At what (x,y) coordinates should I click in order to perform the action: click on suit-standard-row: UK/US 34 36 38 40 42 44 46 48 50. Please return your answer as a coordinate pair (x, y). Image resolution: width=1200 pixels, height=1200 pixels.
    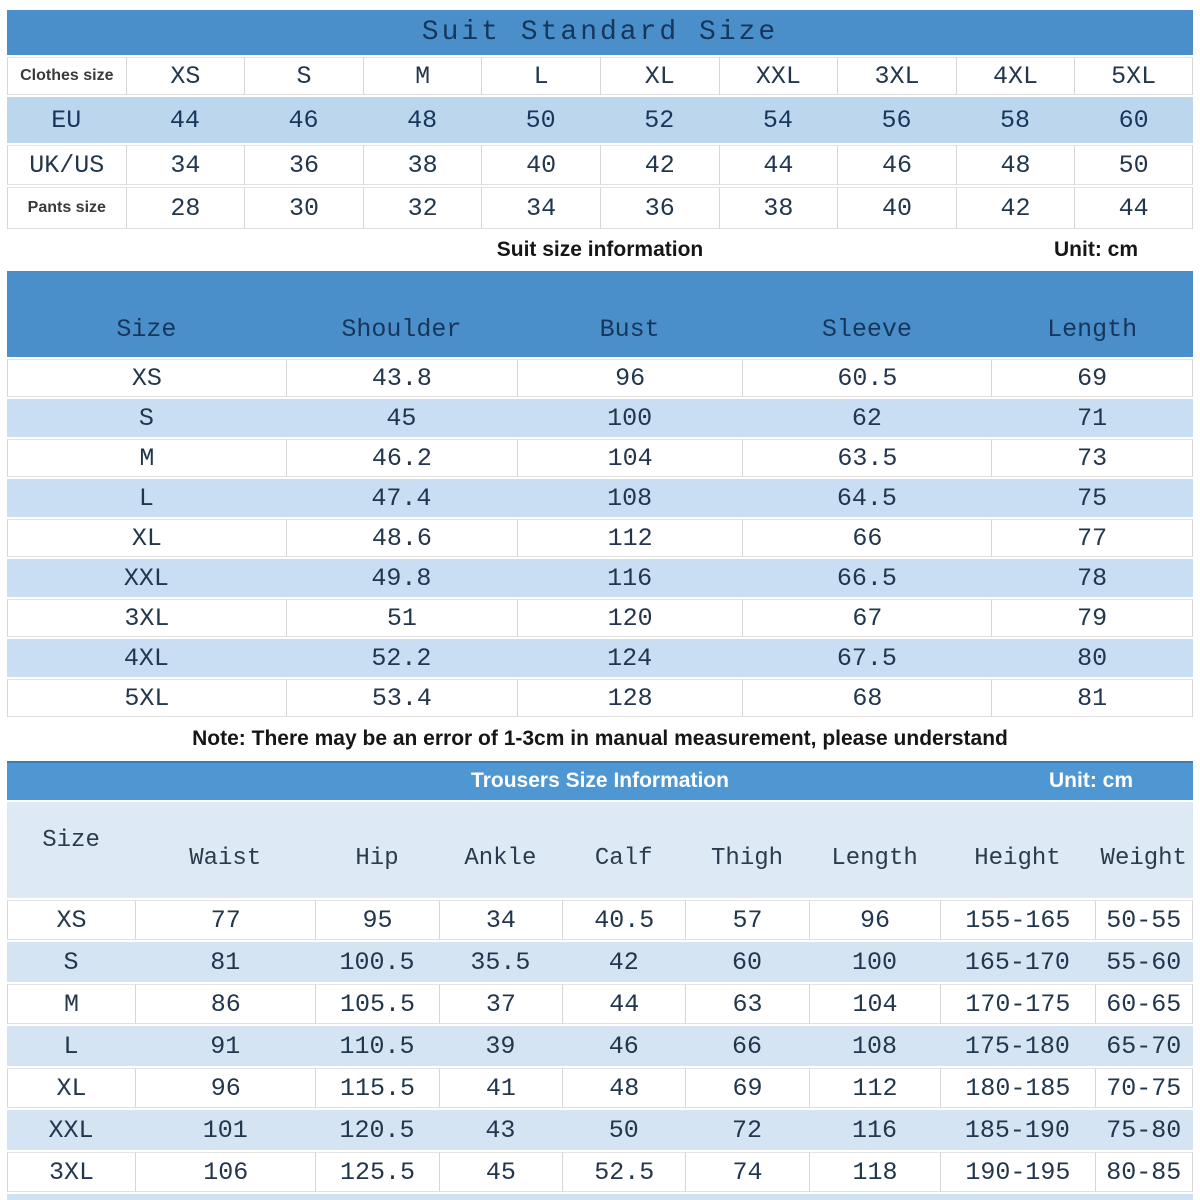
    Looking at the image, I should click on (600, 165).